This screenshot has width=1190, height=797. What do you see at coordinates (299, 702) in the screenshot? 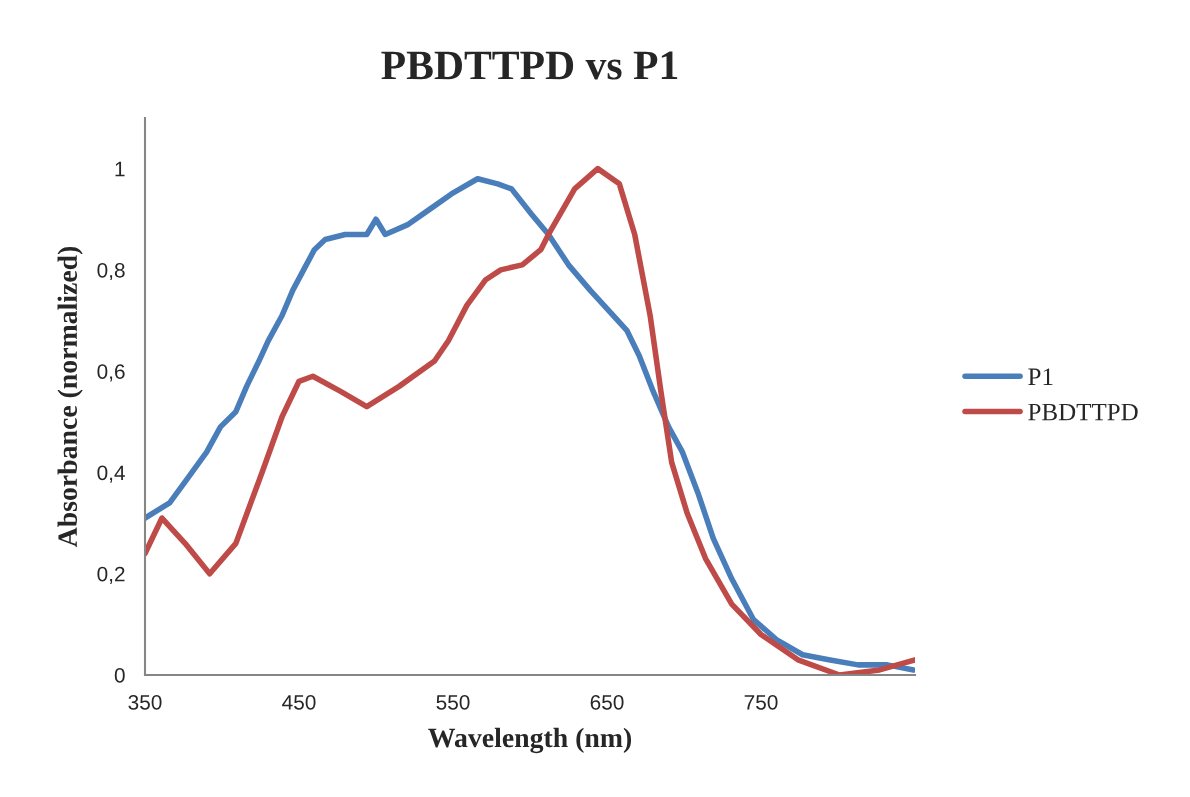
I see `x-tick-label: 450` at bounding box center [299, 702].